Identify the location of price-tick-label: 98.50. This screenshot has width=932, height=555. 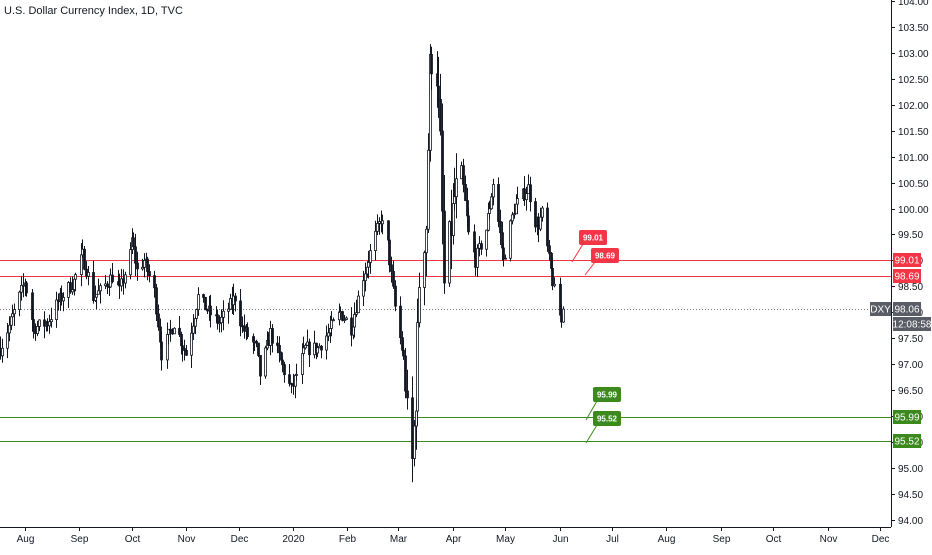
(910, 287).